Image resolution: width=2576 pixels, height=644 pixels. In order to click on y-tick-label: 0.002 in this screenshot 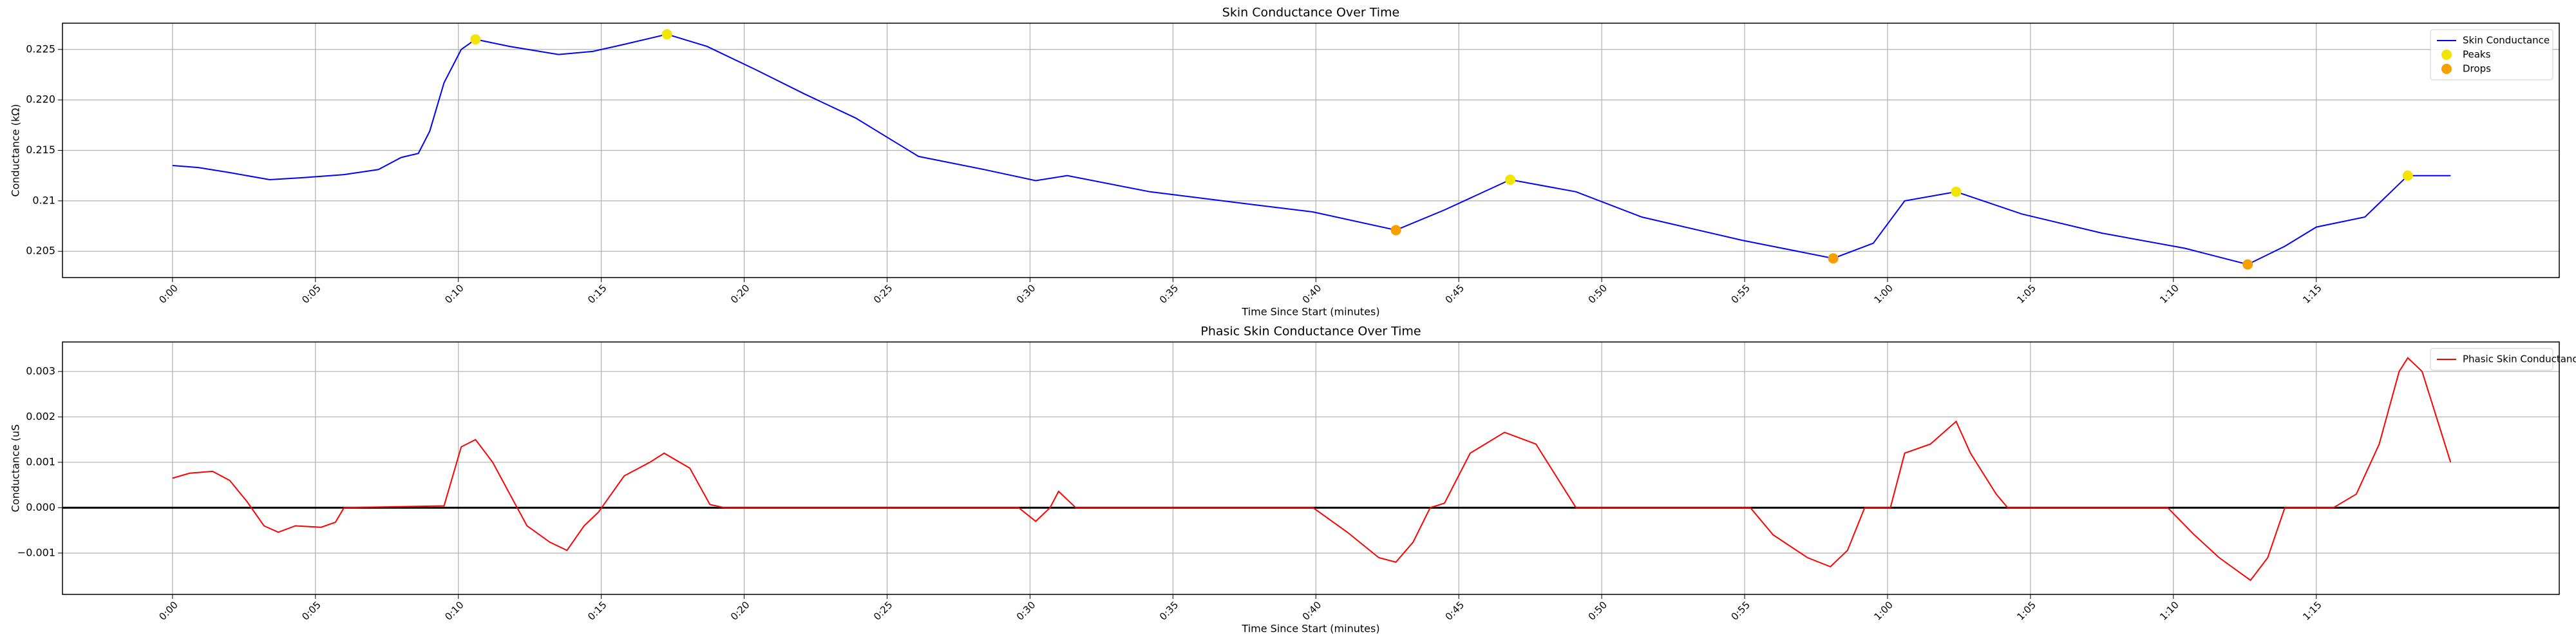, I will do `click(40, 416)`.